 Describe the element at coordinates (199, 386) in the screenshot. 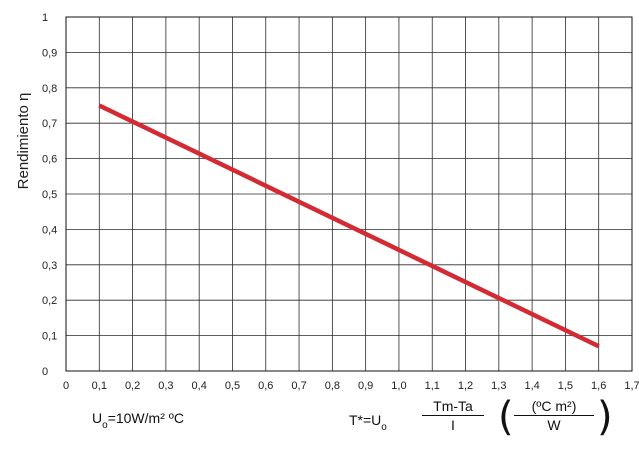

I see `x-tick-label: 0,4` at that location.